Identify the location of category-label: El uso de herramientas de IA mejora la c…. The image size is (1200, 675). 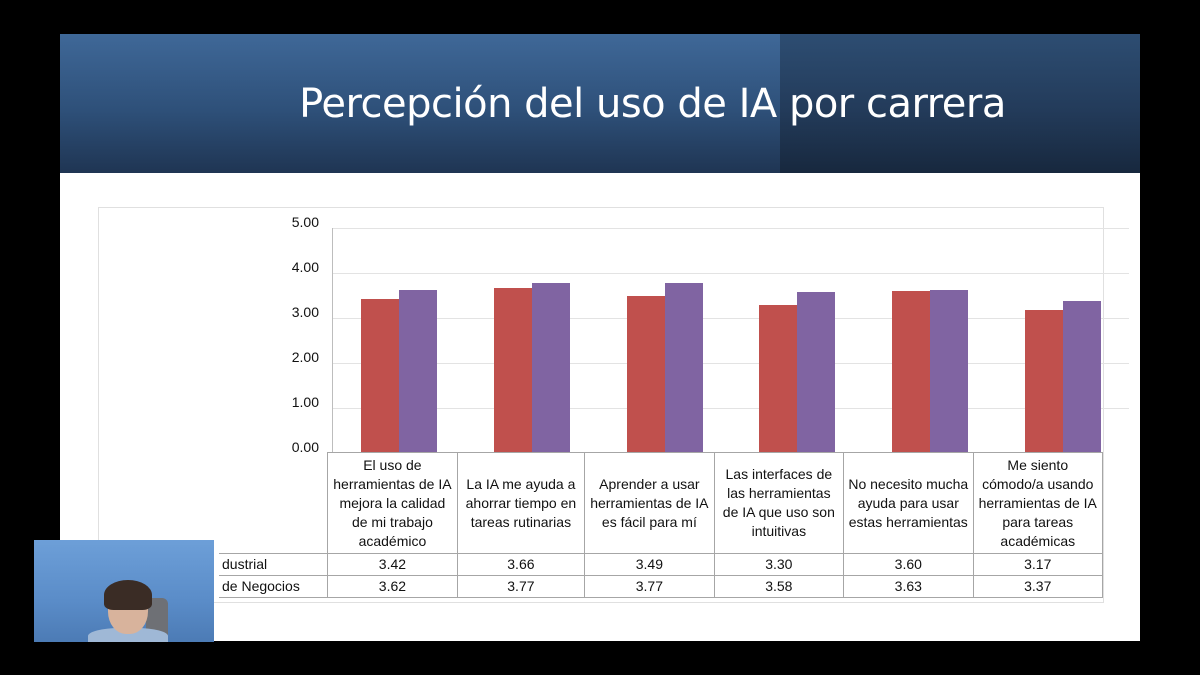
(392, 503).